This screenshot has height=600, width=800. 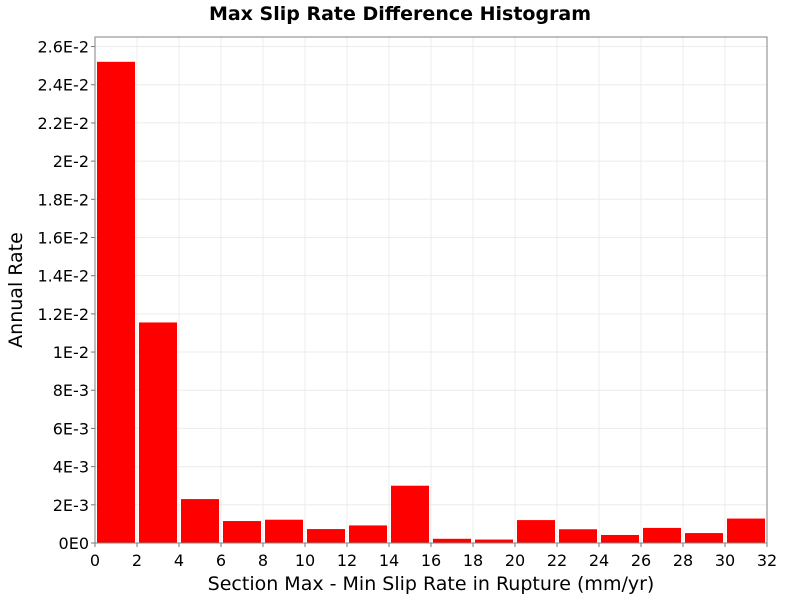 I want to click on x-tick-label-12: 24, so click(x=599, y=560).